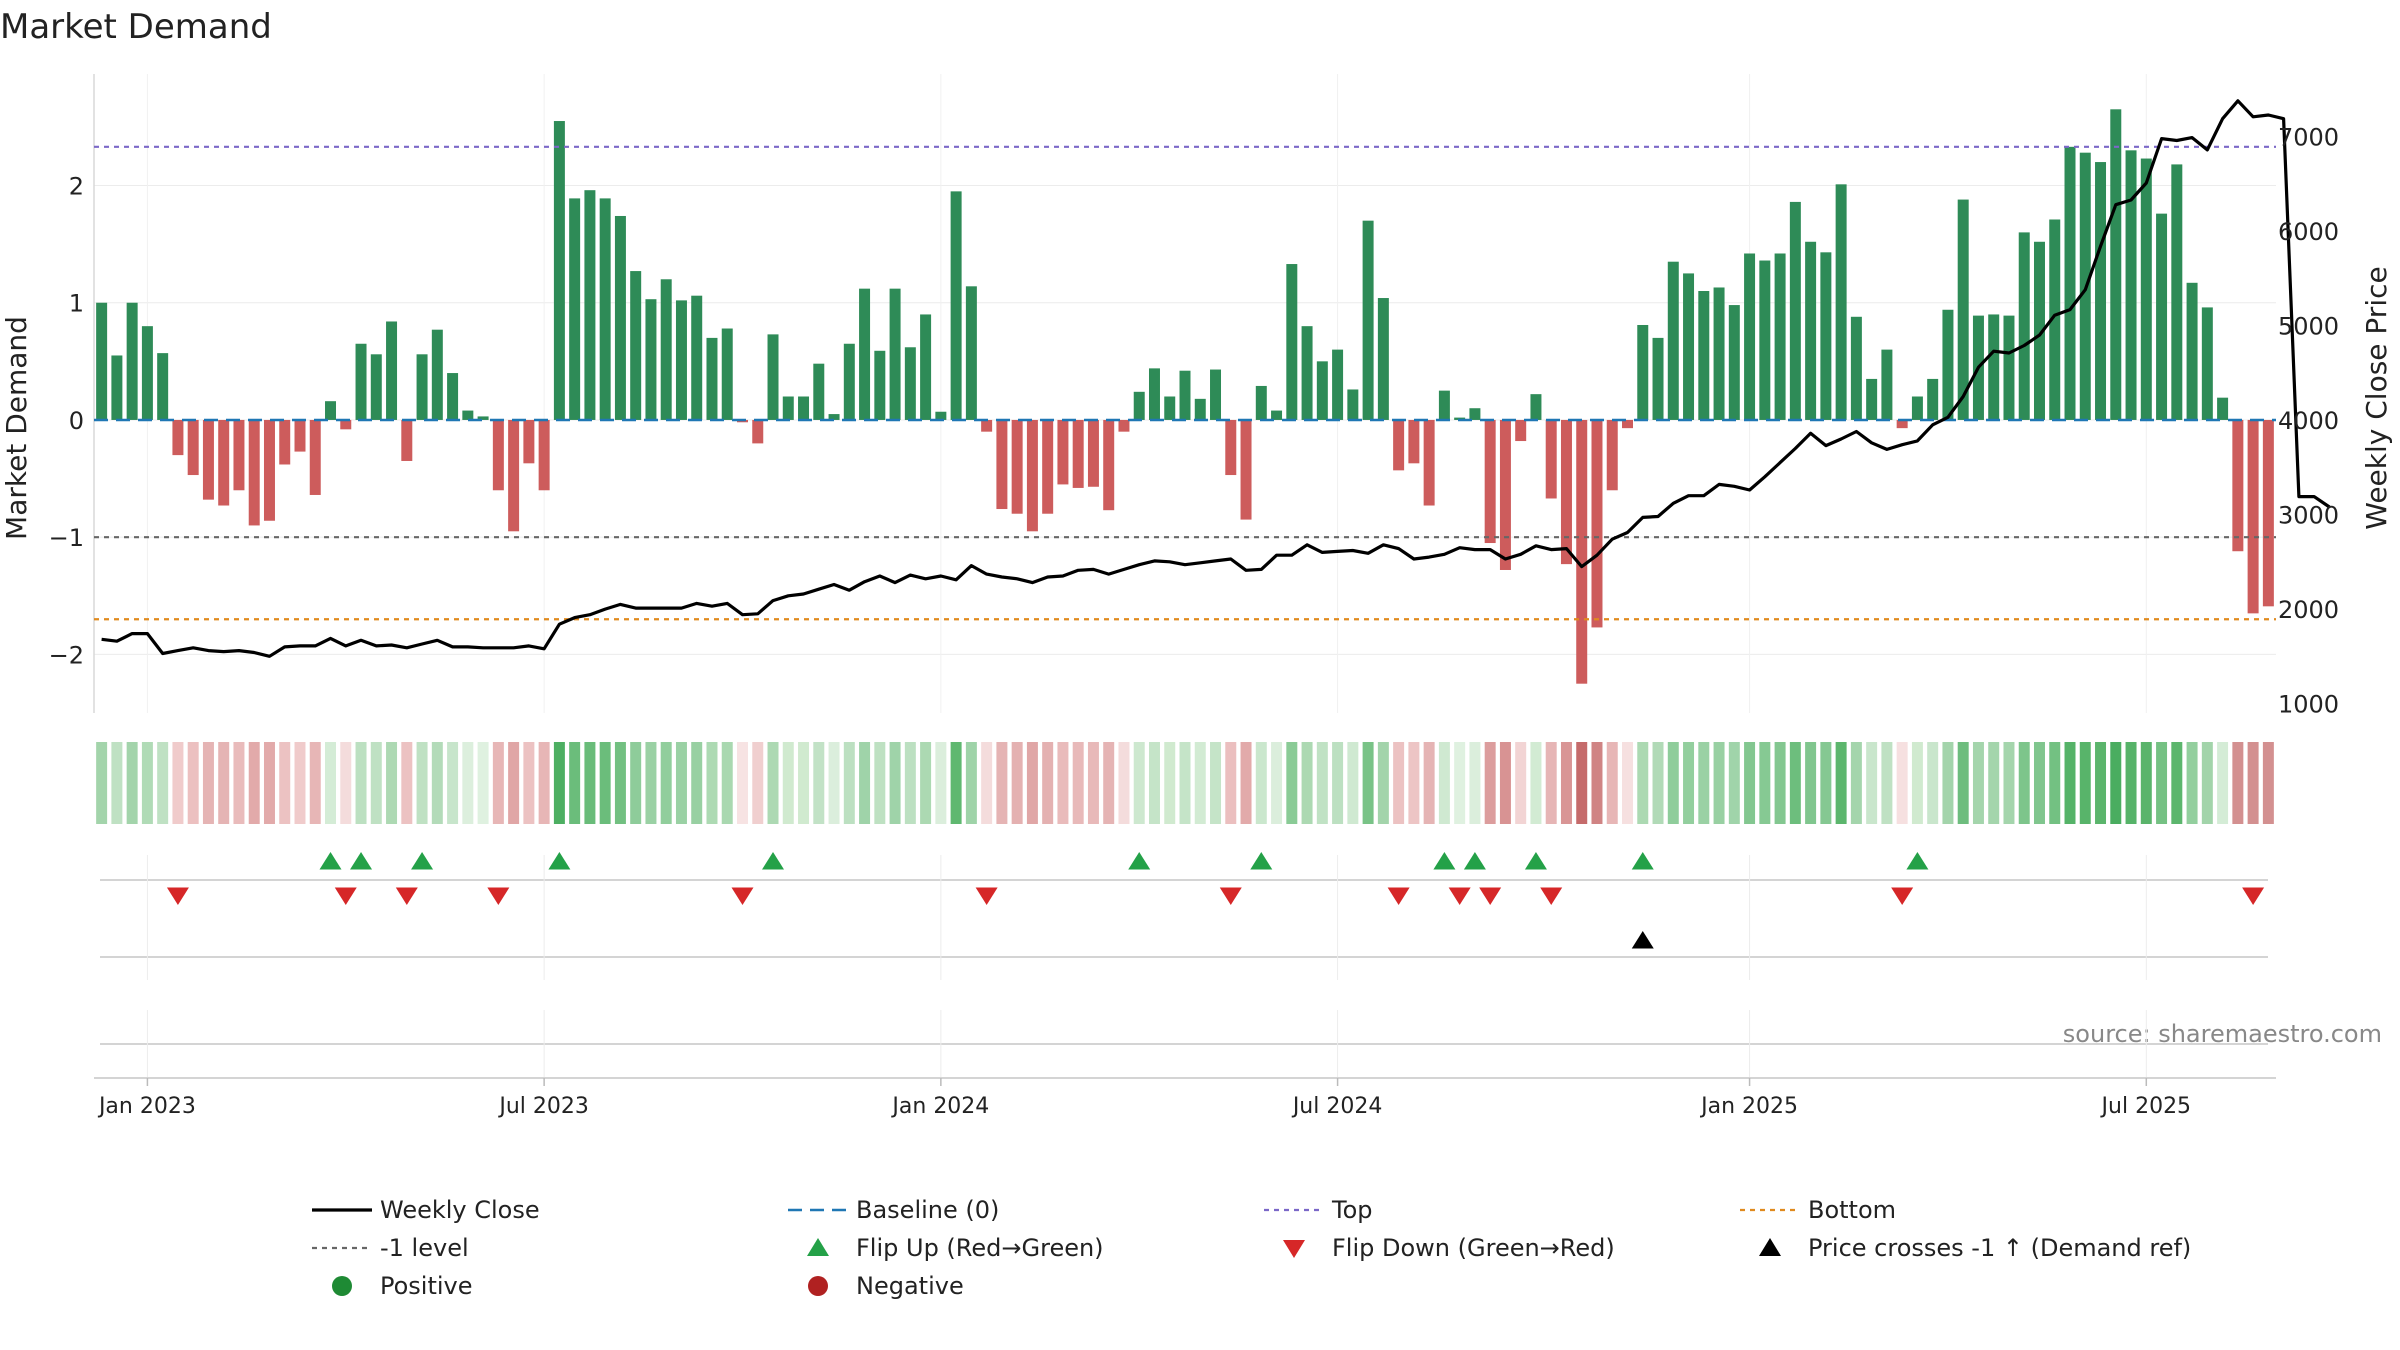 The width and height of the screenshot is (2400, 1350). I want to click on y-left-tick-label: 2, so click(76, 187).